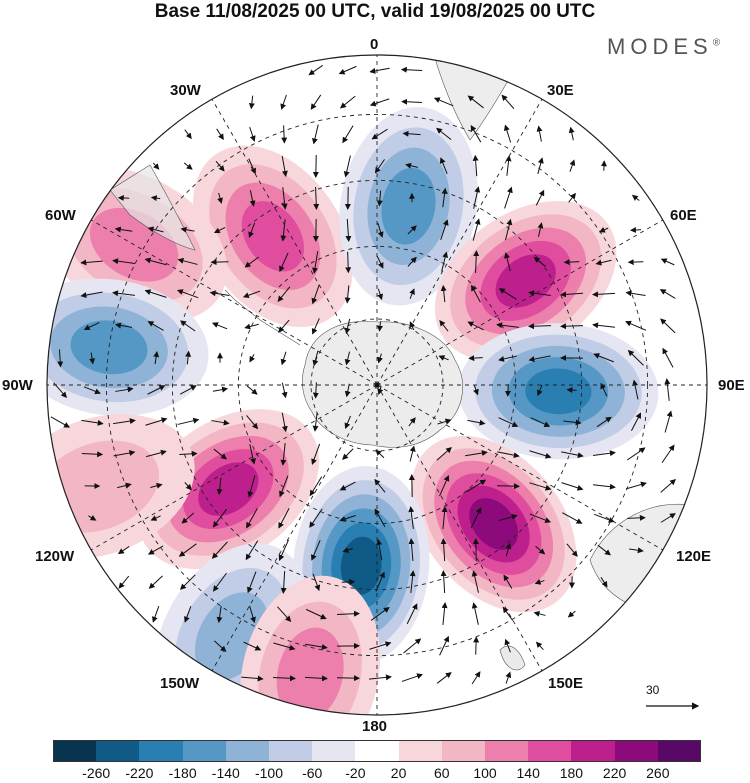  I want to click on lon-label-60e: 60E, so click(683, 215).